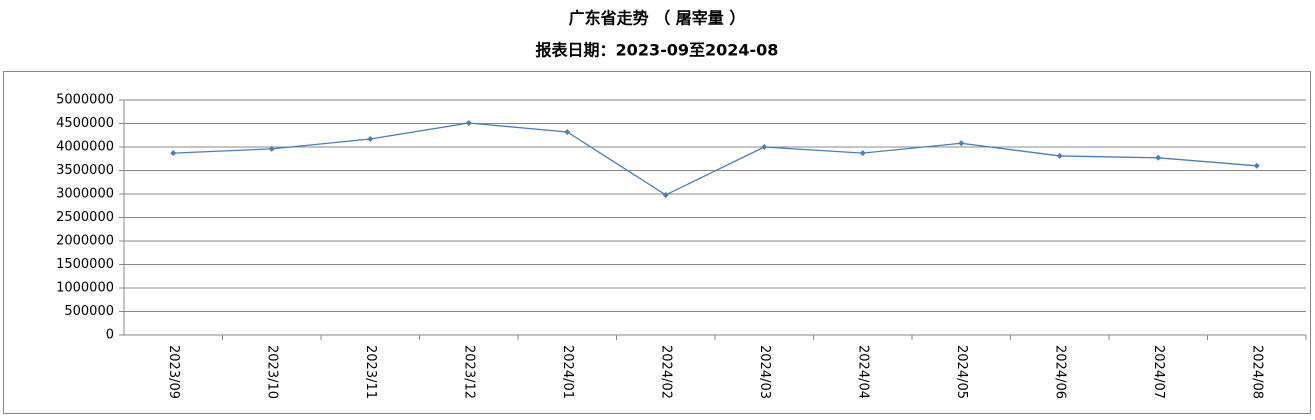 The width and height of the screenshot is (1315, 420). Describe the element at coordinates (85, 123) in the screenshot. I see `y-tick-label: 4500000` at that location.